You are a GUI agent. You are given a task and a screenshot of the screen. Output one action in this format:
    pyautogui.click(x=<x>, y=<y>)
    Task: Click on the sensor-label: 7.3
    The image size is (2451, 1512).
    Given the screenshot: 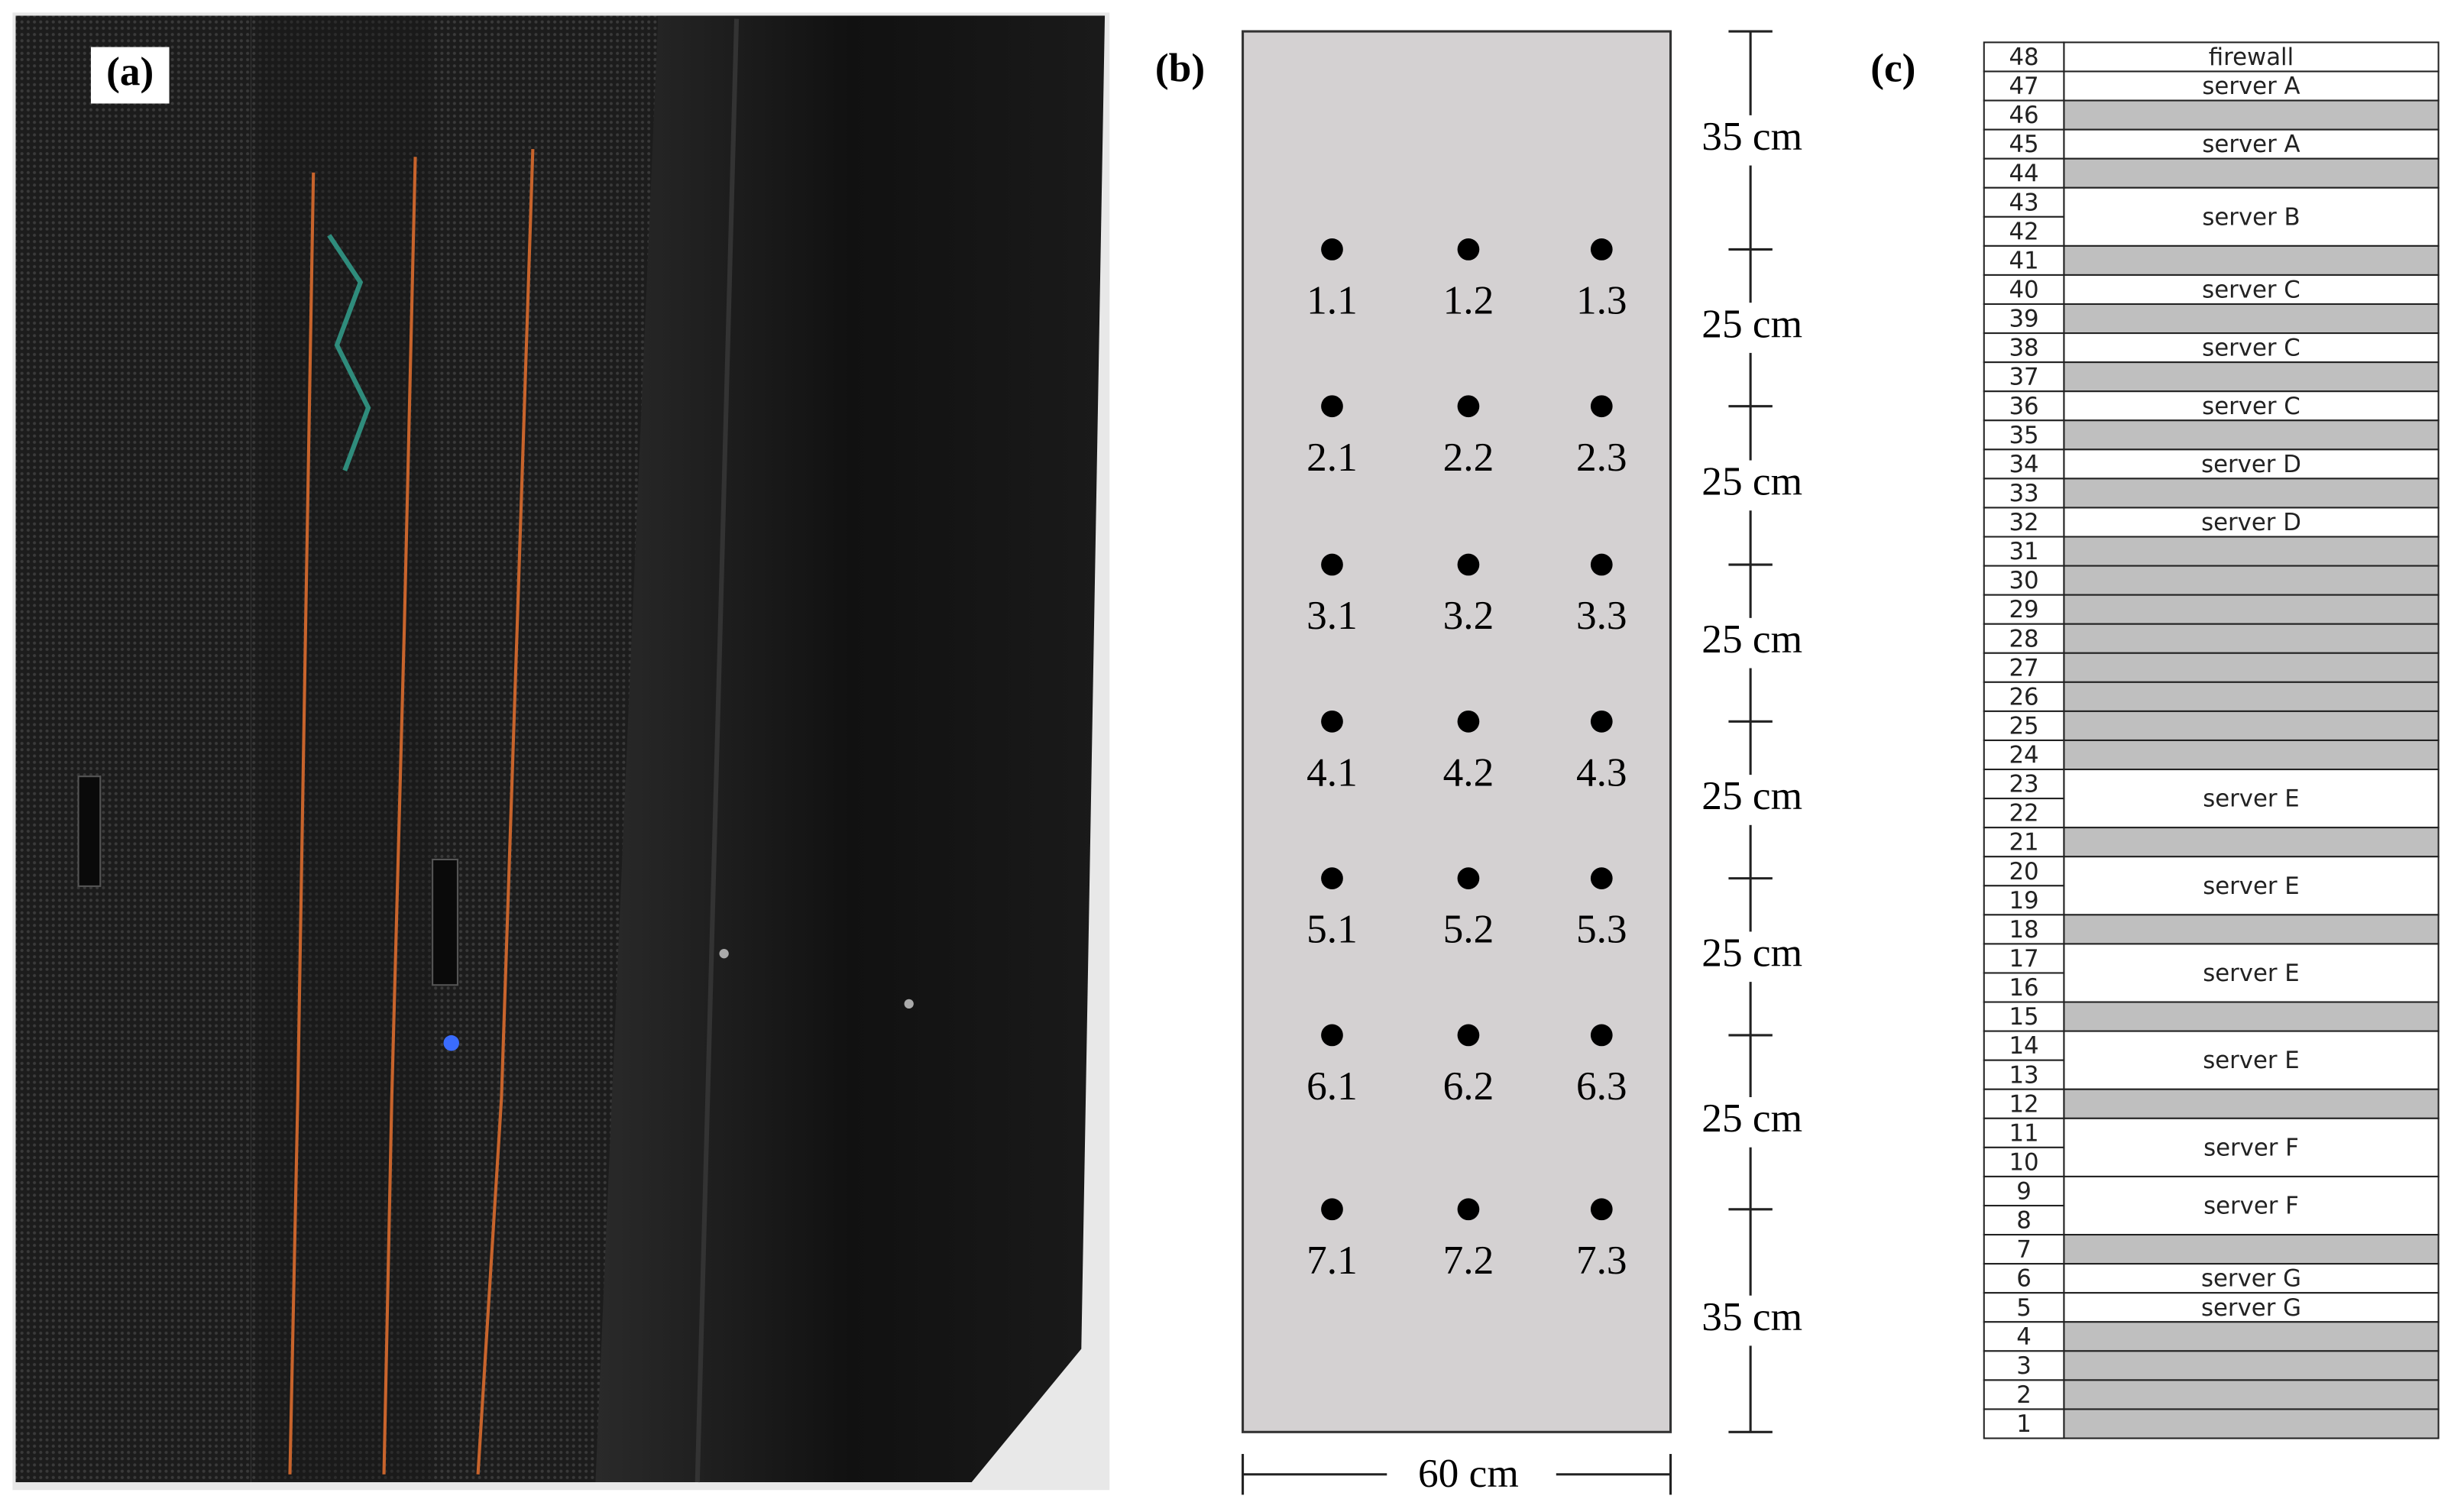 What is the action you would take?
    pyautogui.click(x=1601, y=1260)
    